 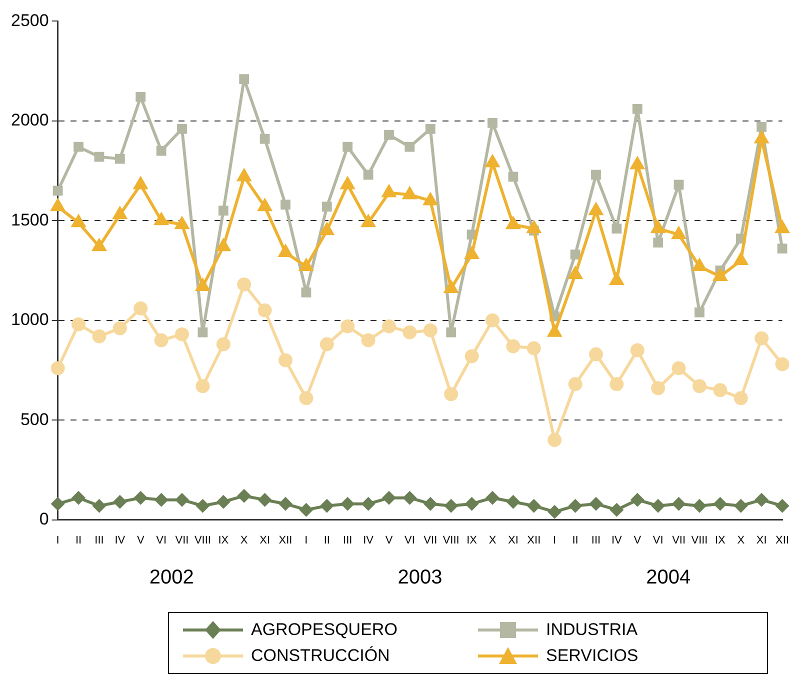 I want to click on y-tick-label: 2000, so click(x=29, y=120).